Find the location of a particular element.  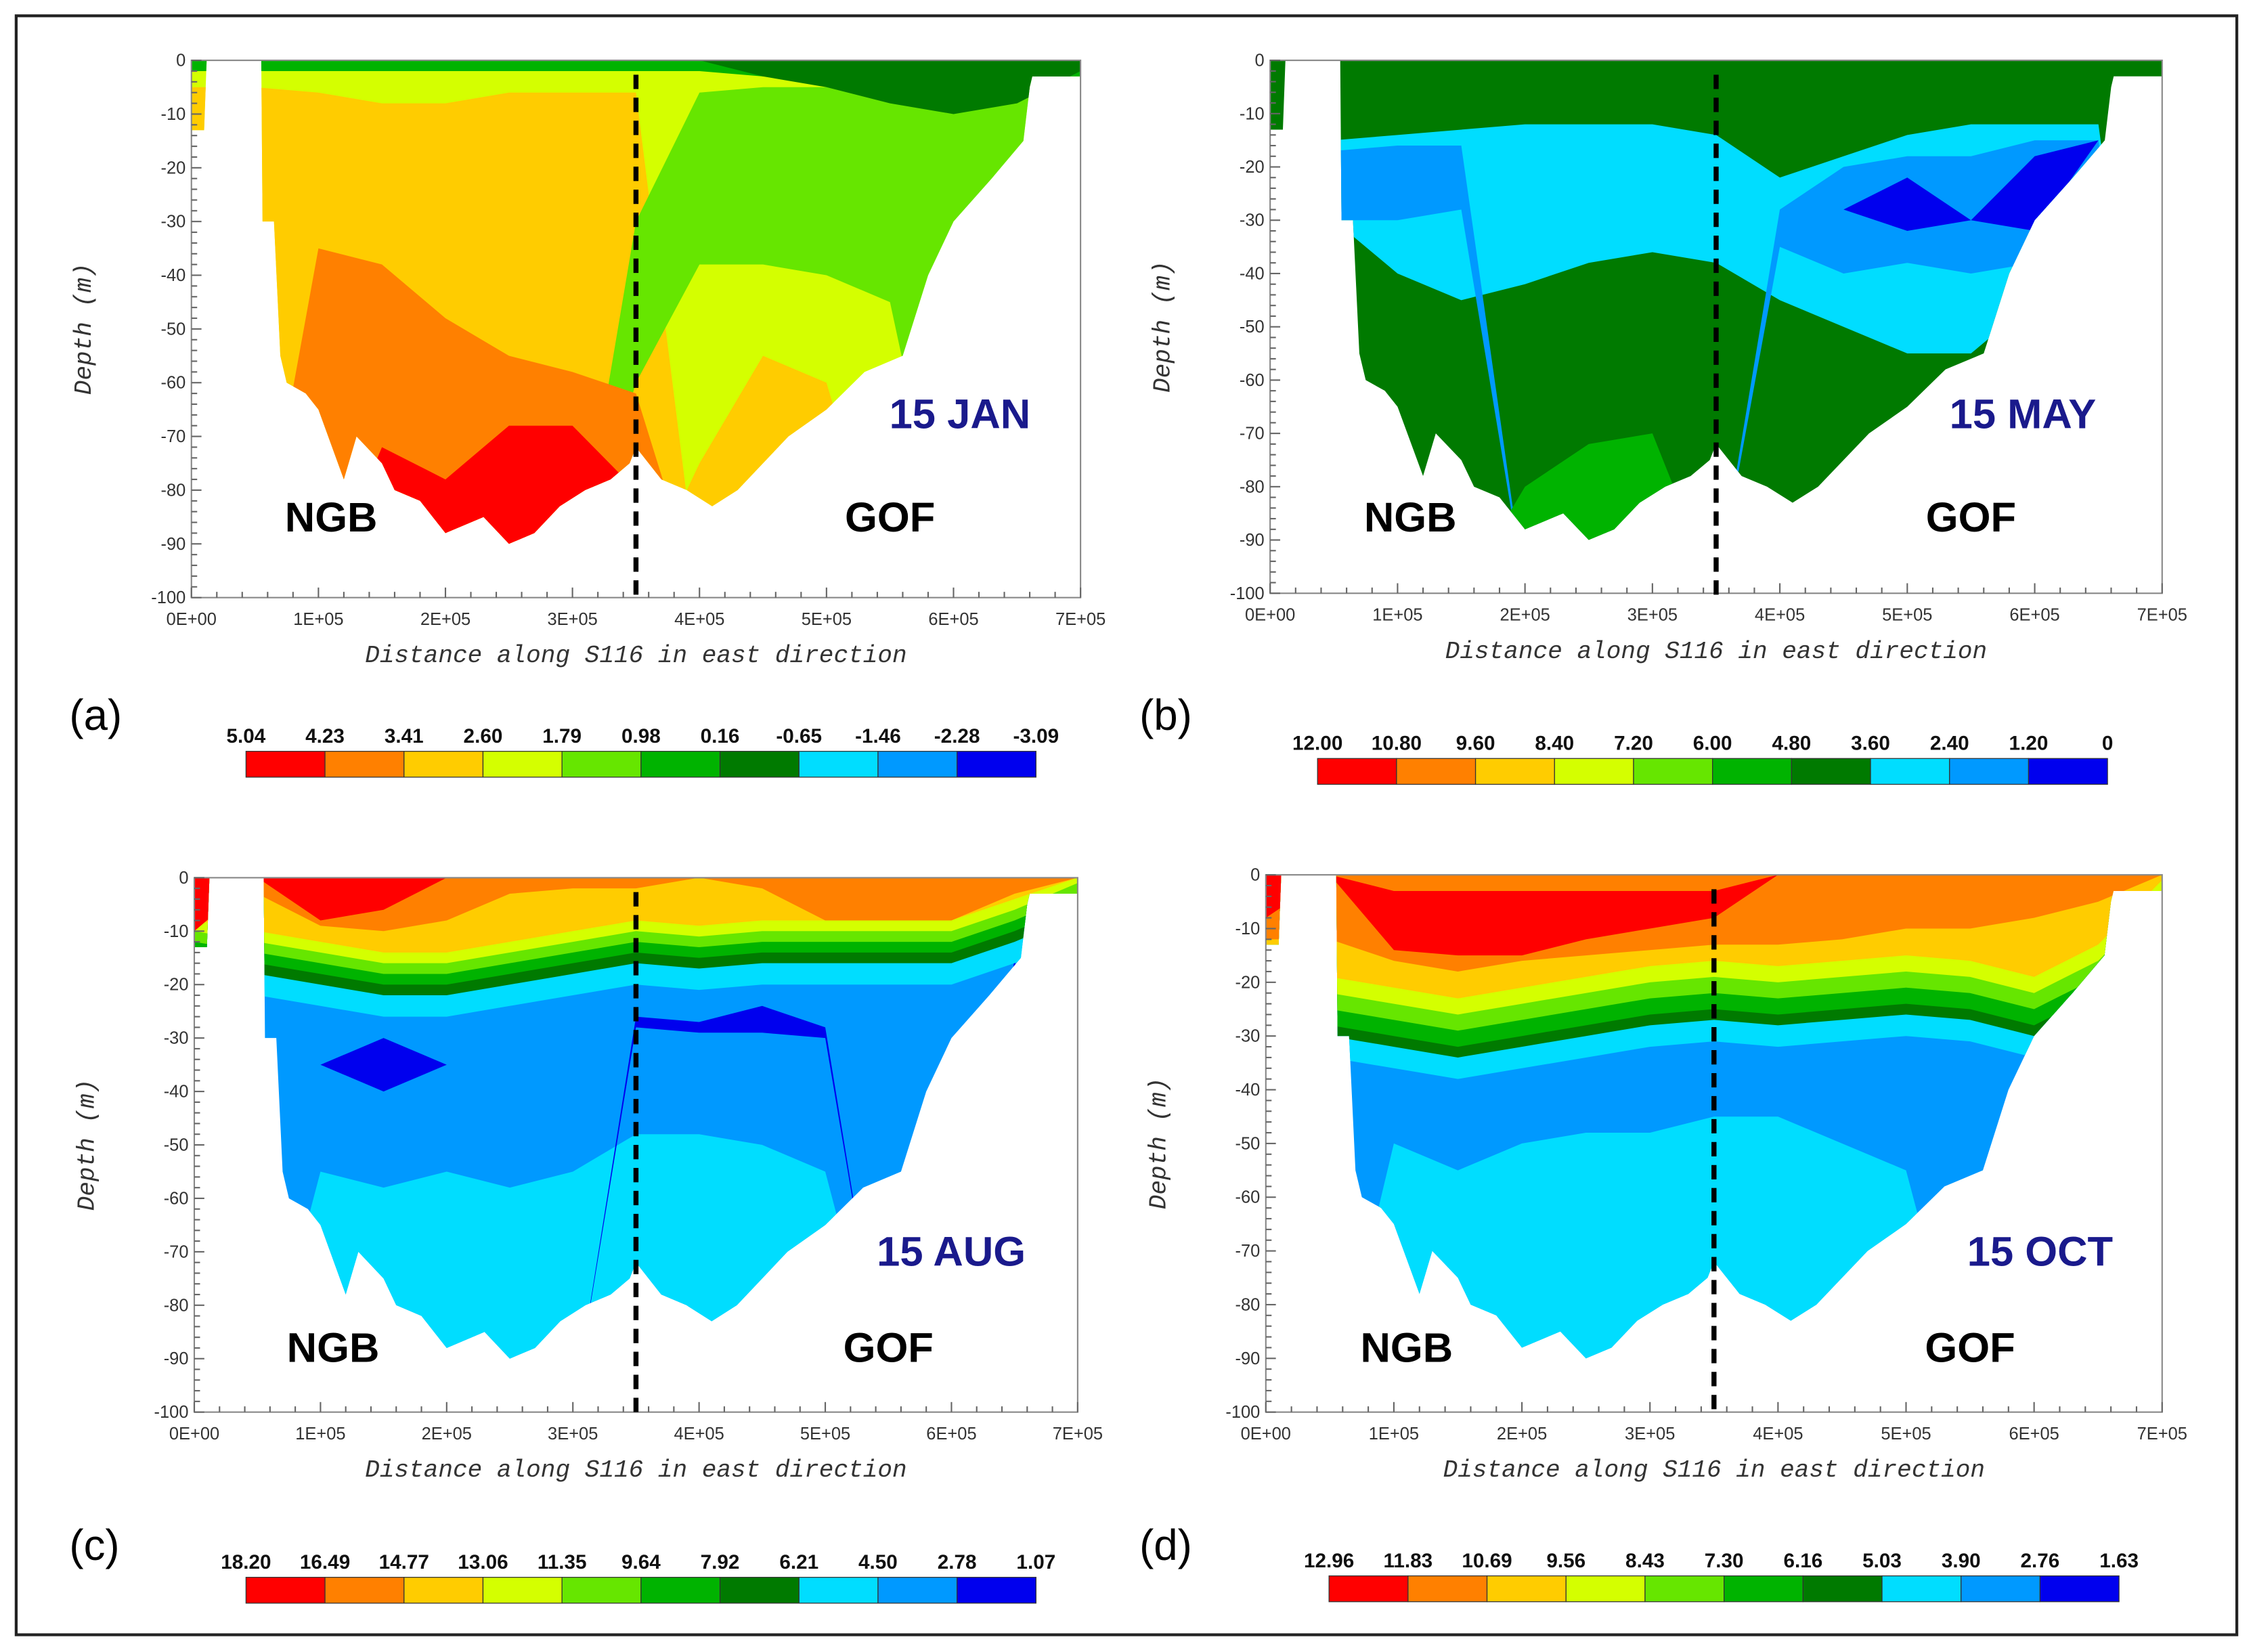

panel-label: (b) is located at coordinates (1165, 715).